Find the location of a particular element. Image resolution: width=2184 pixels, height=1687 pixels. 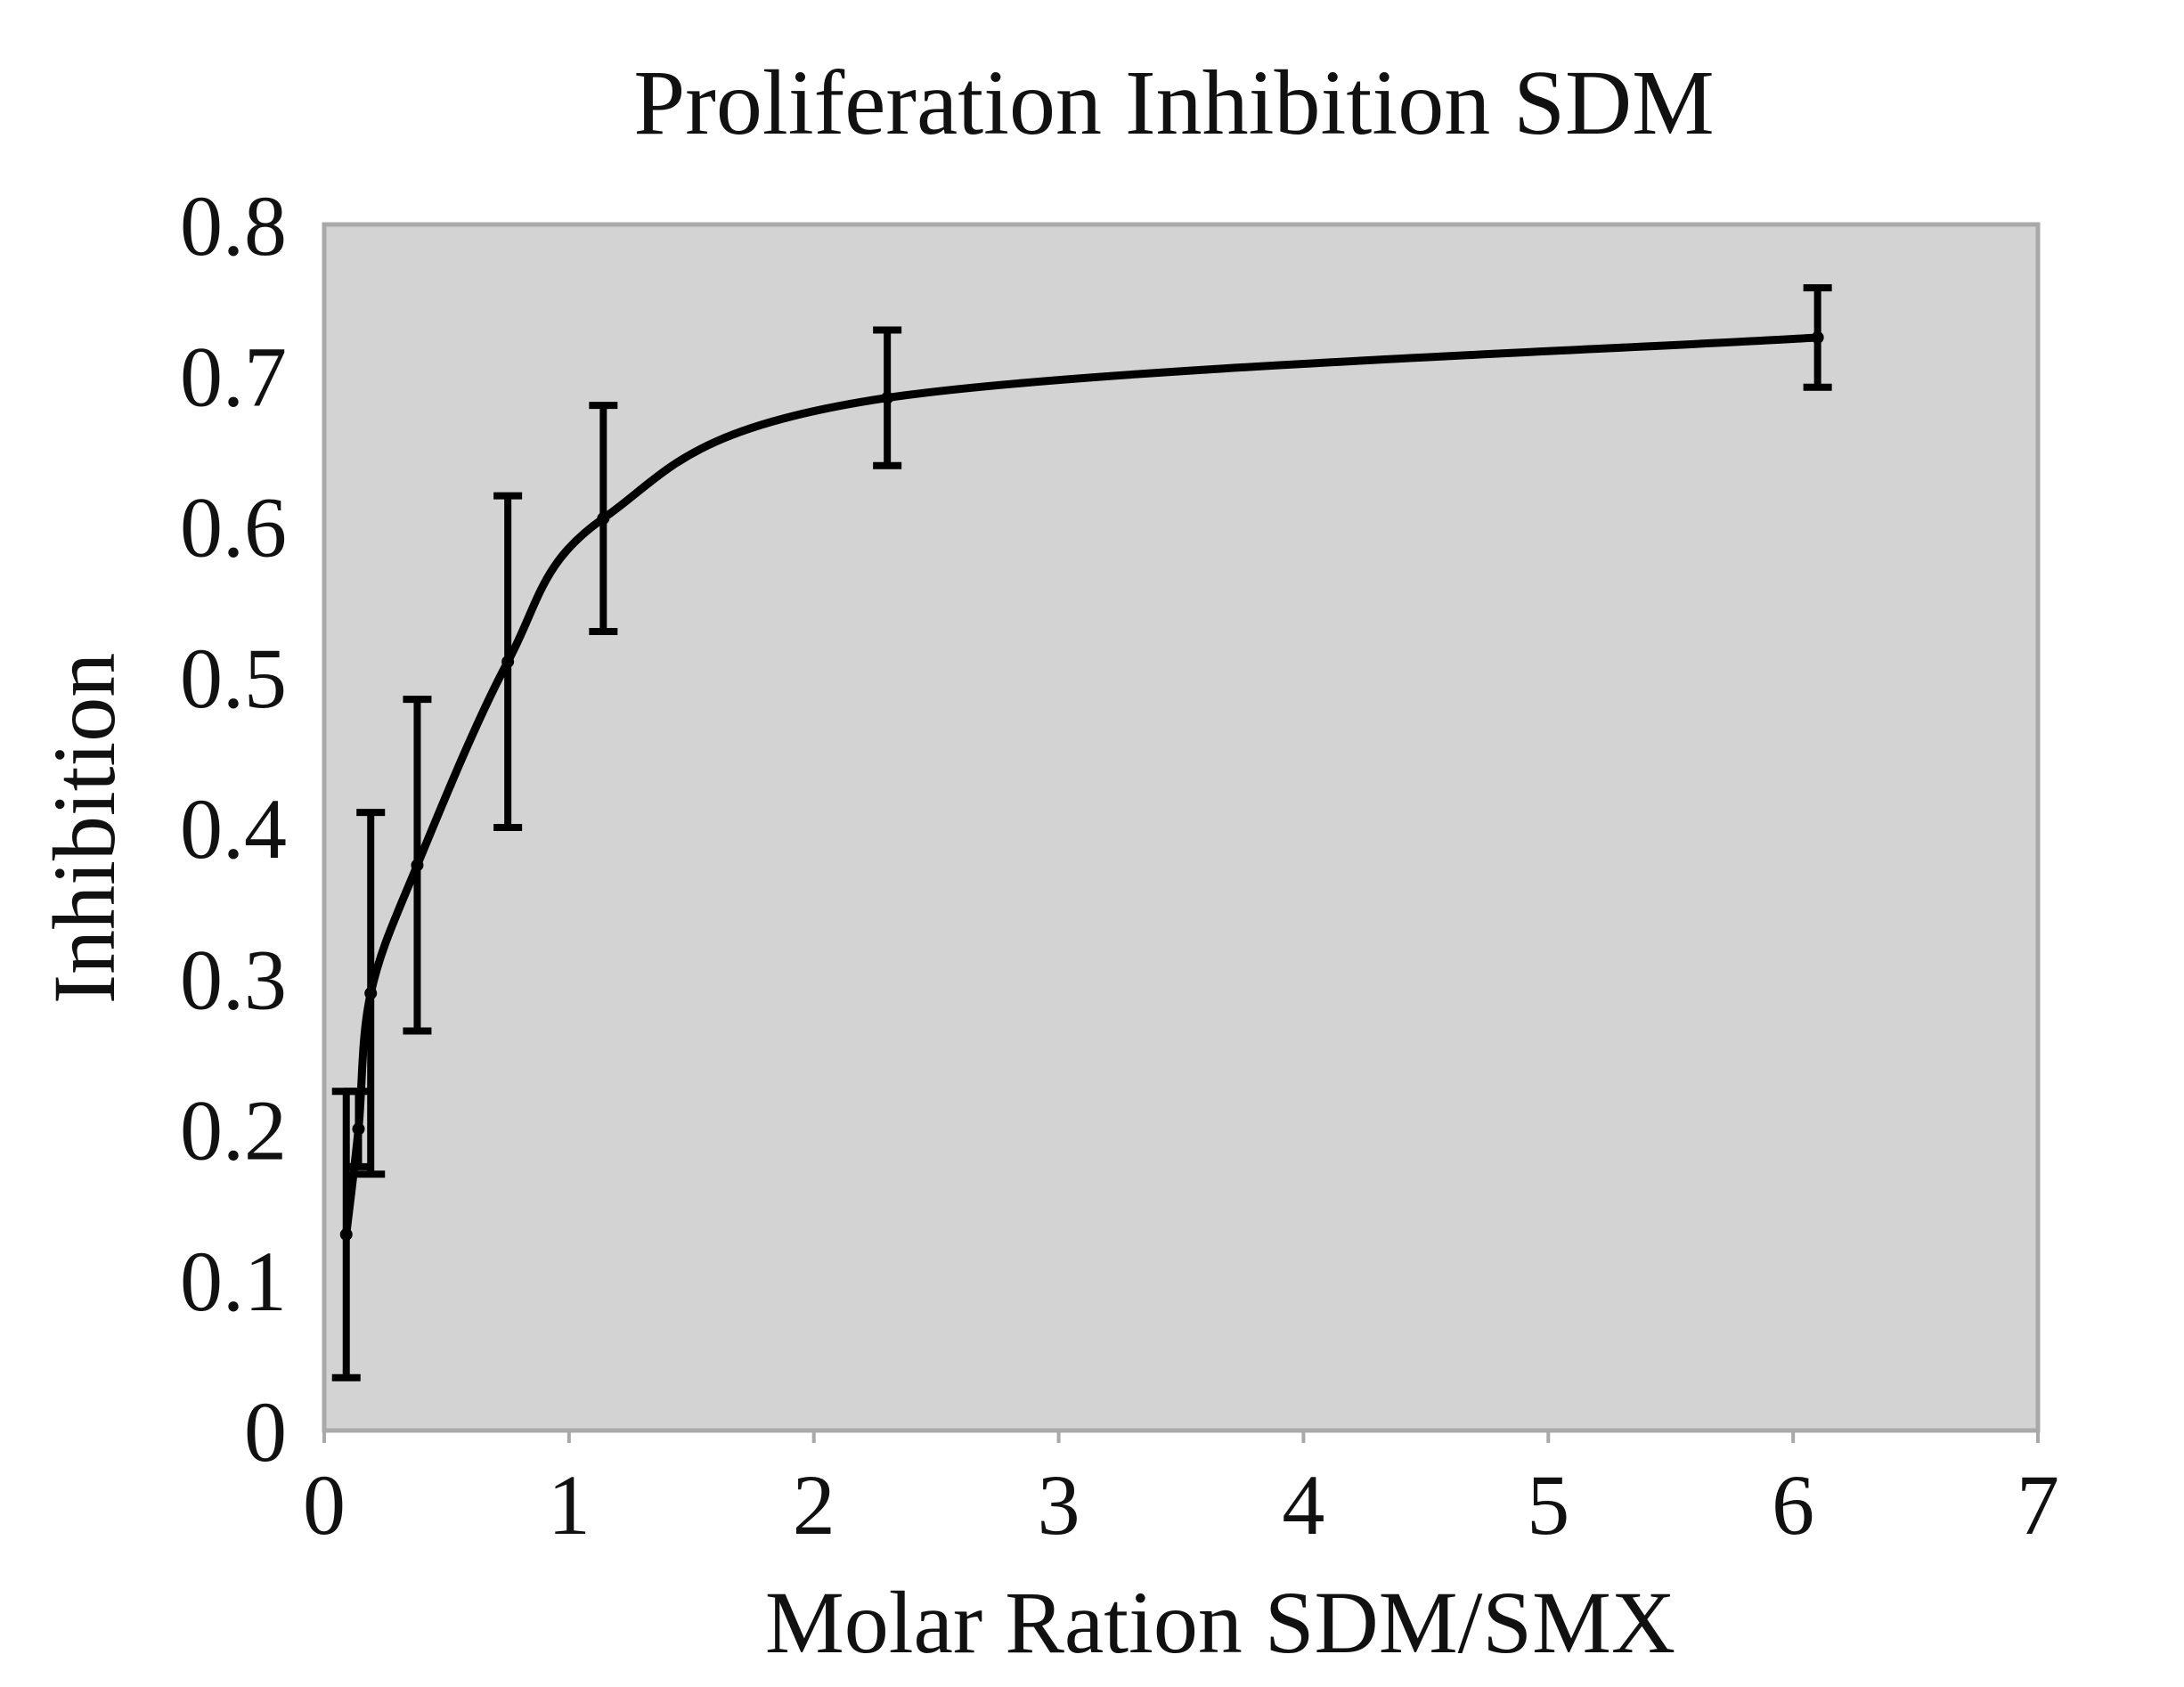

x-tick-label: 1 is located at coordinates (569, 1505).